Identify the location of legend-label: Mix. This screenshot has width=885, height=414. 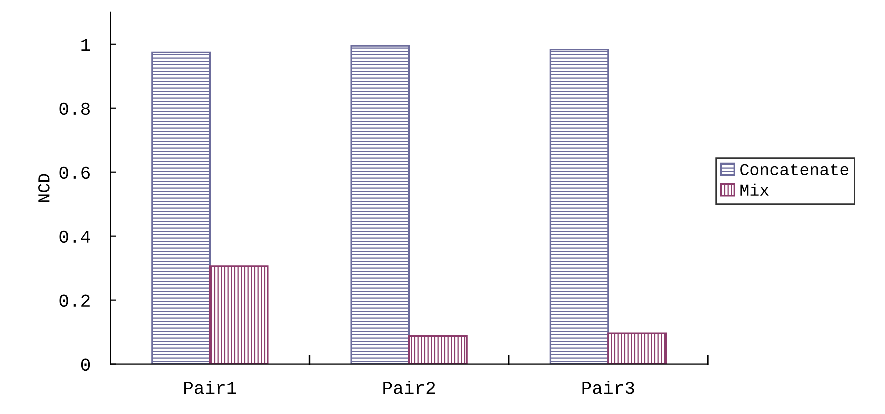
(754, 190).